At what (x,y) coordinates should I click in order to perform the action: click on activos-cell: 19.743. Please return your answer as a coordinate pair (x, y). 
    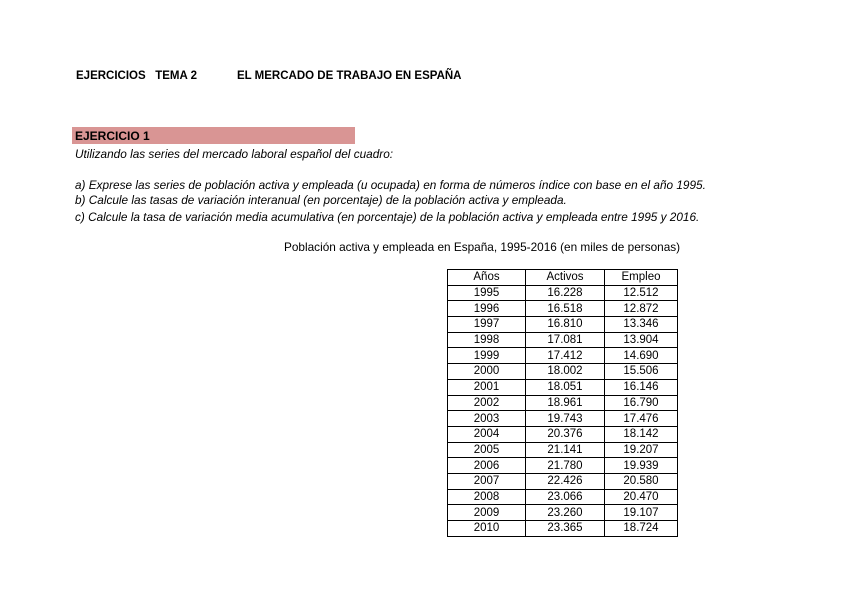
    Looking at the image, I should click on (565, 418).